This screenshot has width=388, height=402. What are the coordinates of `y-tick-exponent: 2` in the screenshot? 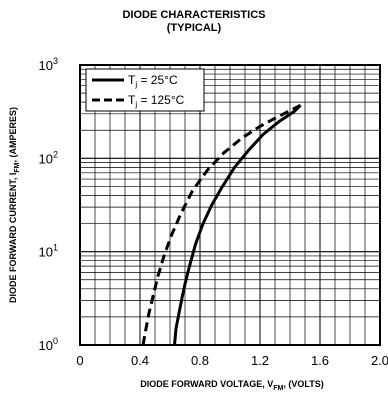 It's located at (55, 154).